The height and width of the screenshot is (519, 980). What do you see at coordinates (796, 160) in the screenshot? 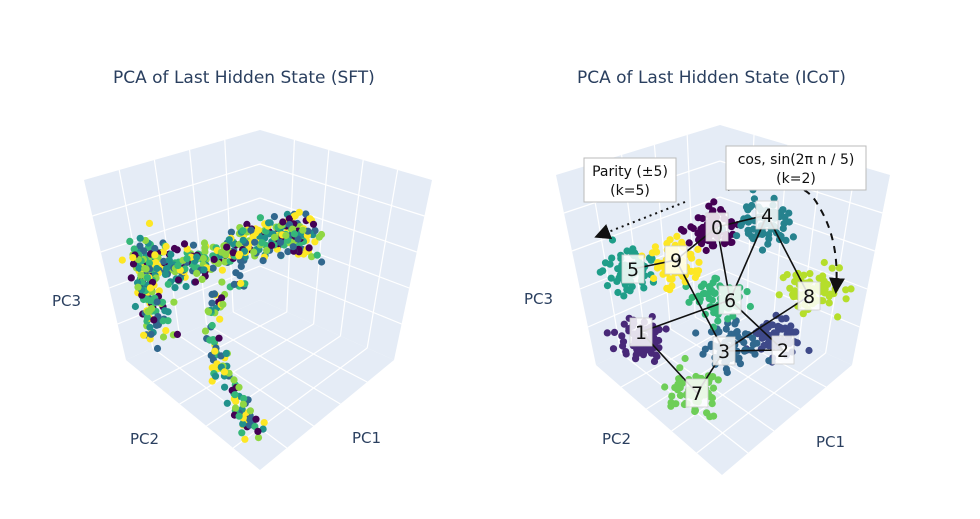
I see `svg-text: cos, sin(2π n / 5)` at bounding box center [796, 160].